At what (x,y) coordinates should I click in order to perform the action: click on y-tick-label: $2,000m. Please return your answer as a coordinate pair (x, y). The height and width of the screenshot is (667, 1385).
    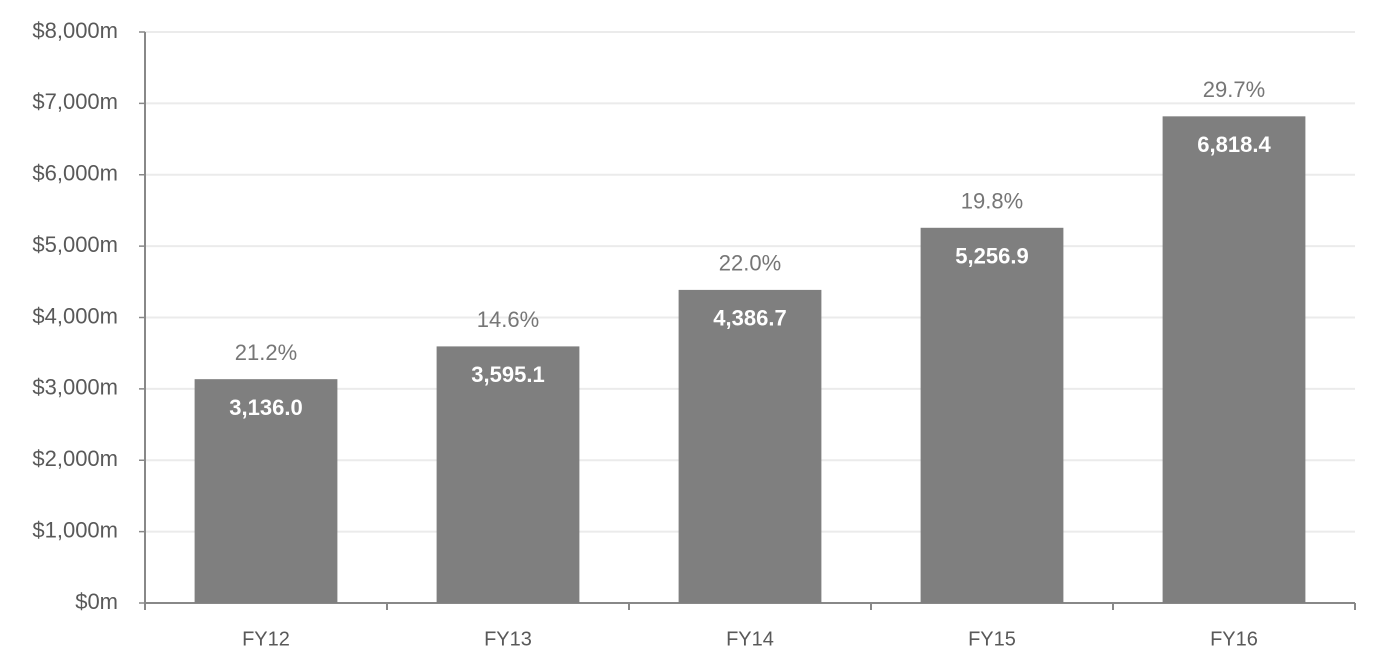
    Looking at the image, I should click on (75, 458).